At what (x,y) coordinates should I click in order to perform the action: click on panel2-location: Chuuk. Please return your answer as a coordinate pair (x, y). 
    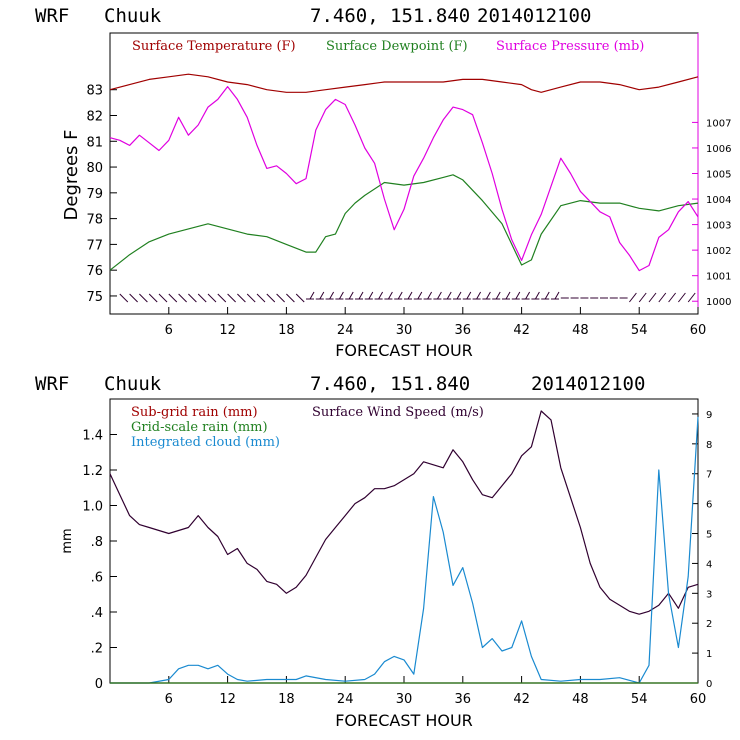
    Looking at the image, I should click on (133, 384).